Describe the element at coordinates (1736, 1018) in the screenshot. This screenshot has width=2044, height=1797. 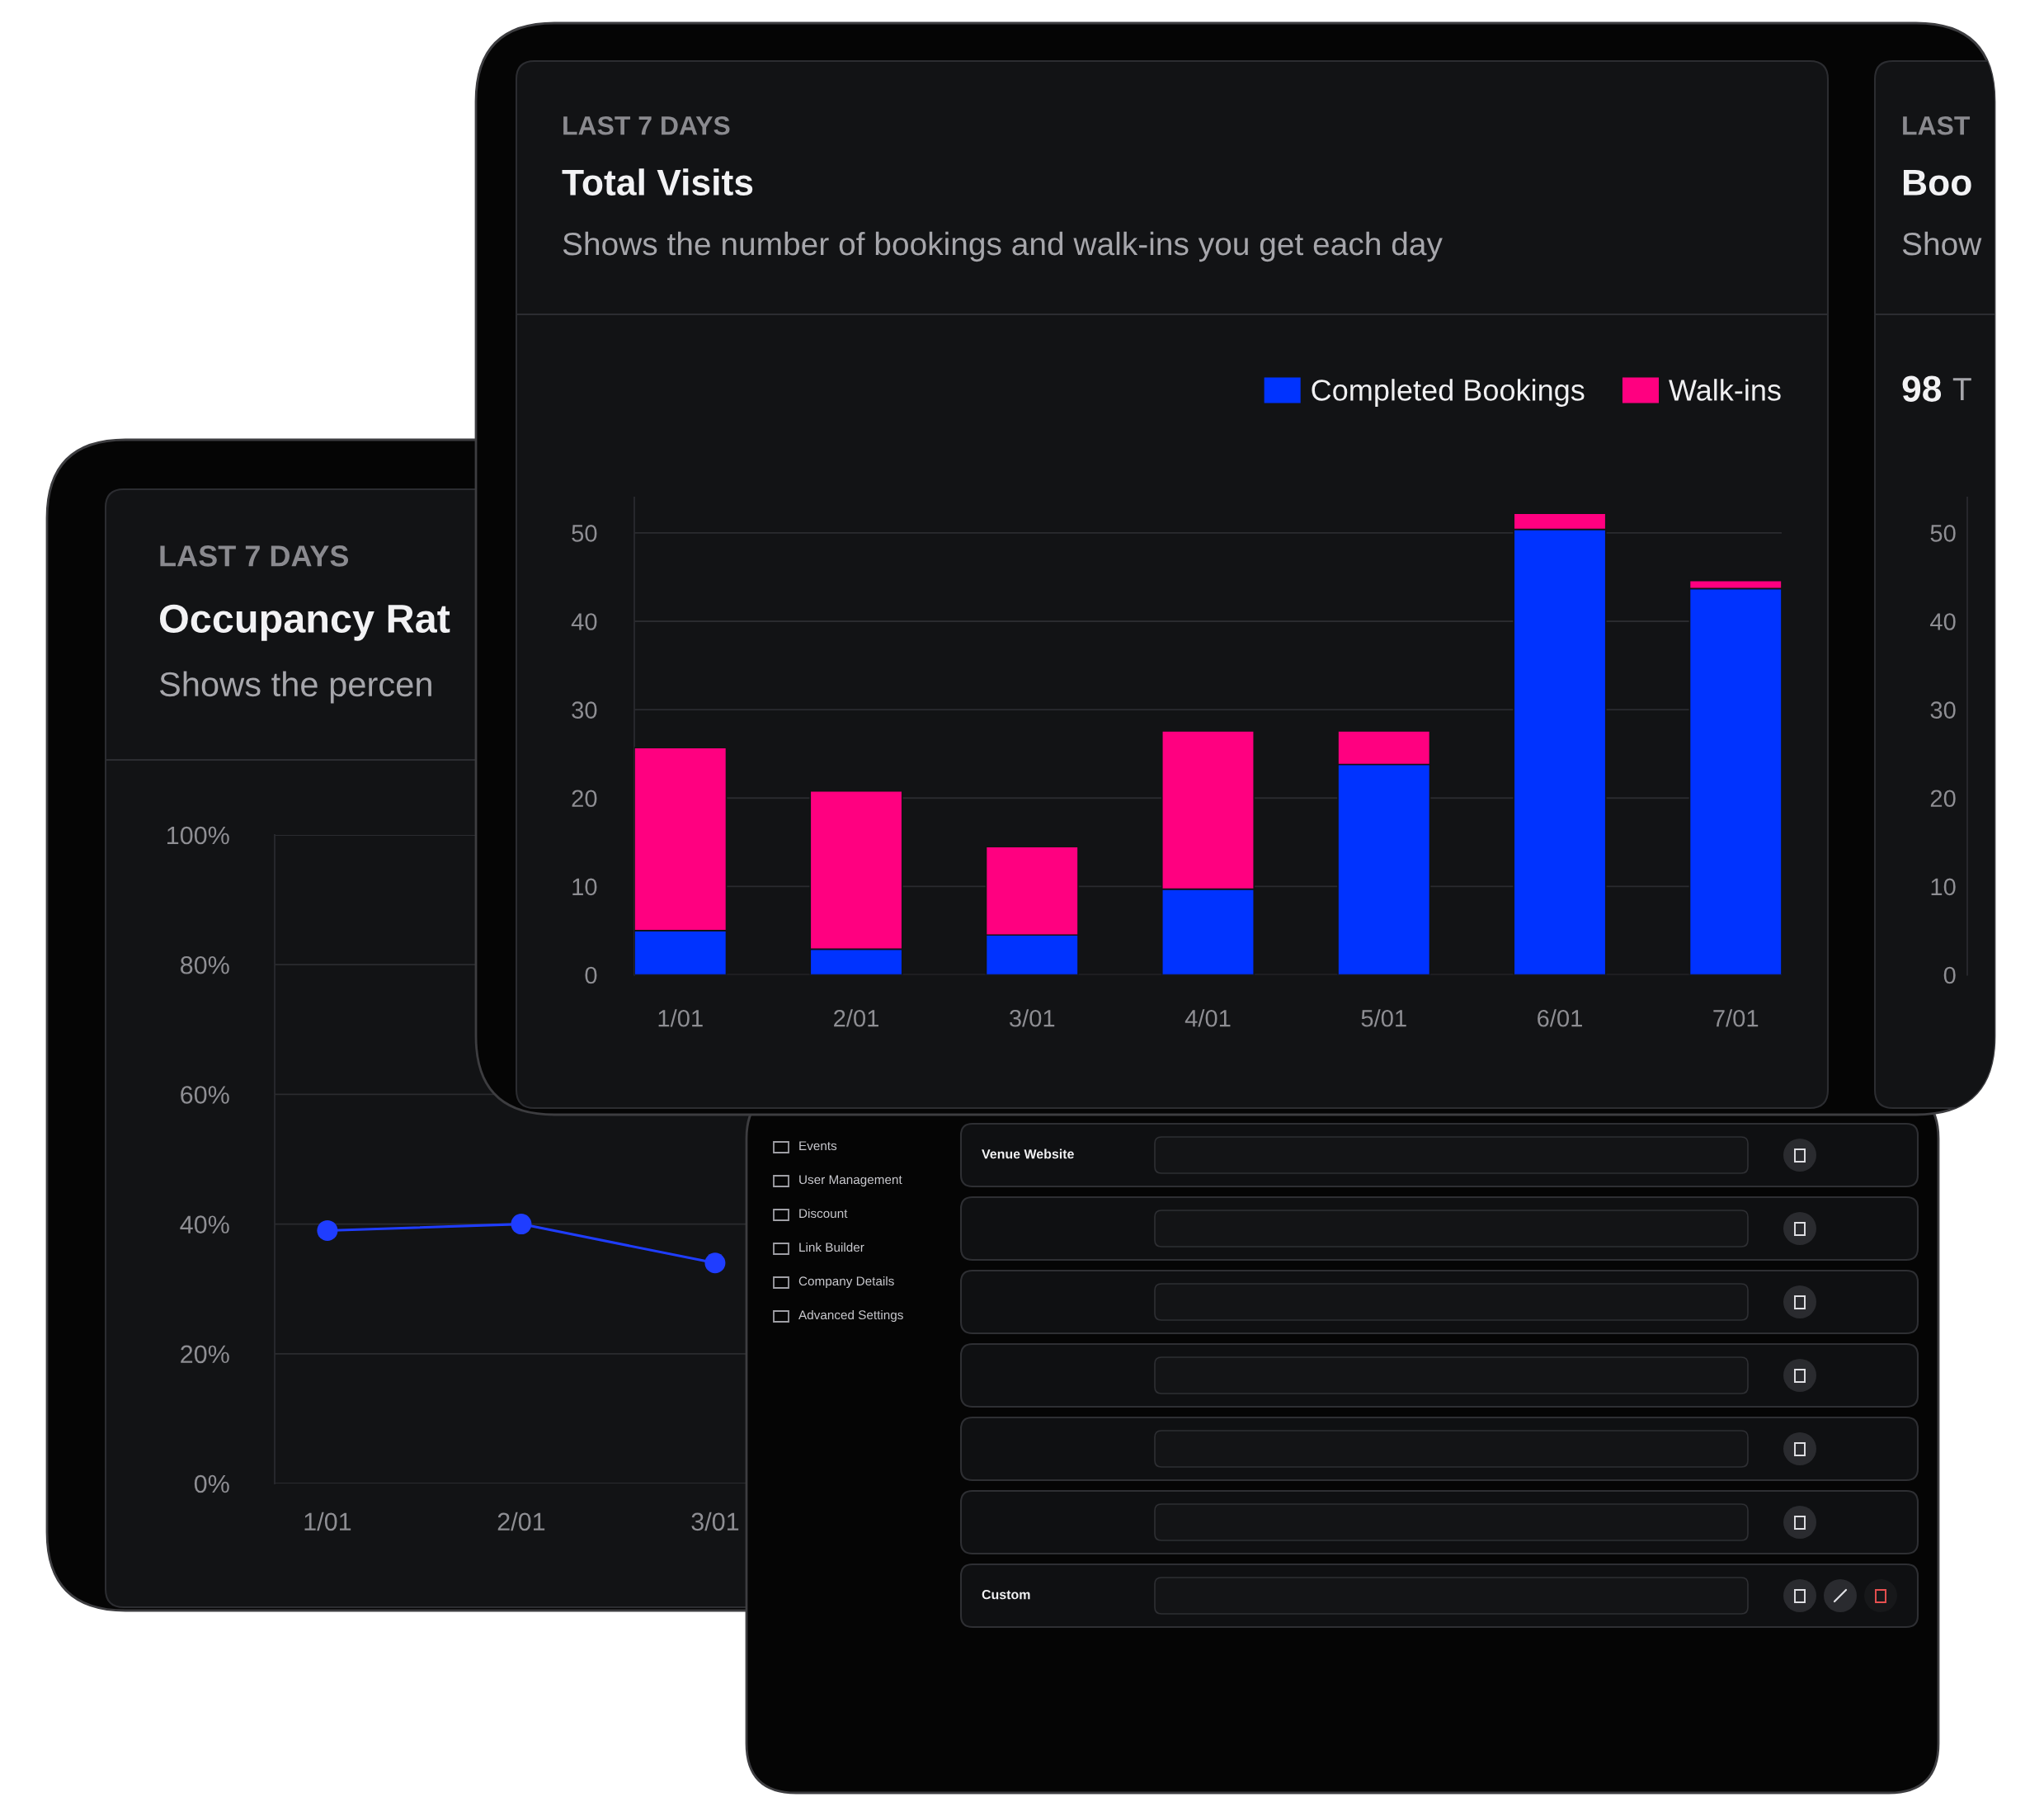
I see `x-tick-label: 7/01` at that location.